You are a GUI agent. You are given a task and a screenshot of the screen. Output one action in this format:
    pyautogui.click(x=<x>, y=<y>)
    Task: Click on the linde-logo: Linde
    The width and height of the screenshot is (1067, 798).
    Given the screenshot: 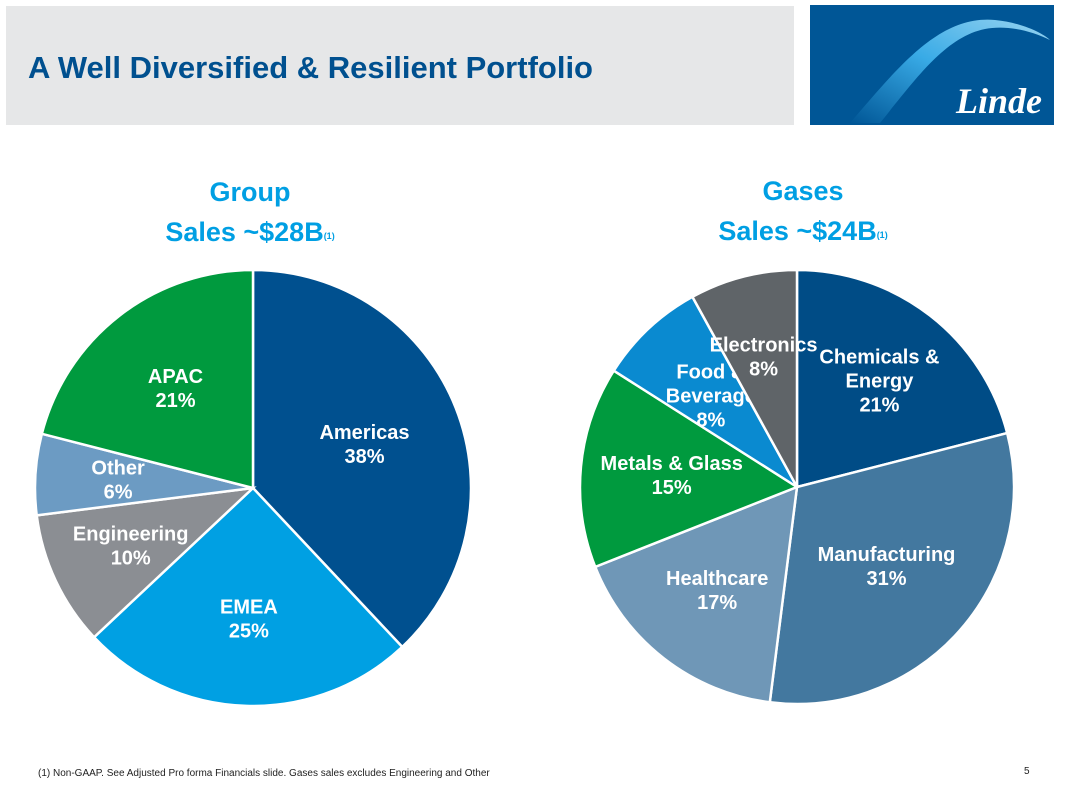 What is the action you would take?
    pyautogui.click(x=932, y=65)
    